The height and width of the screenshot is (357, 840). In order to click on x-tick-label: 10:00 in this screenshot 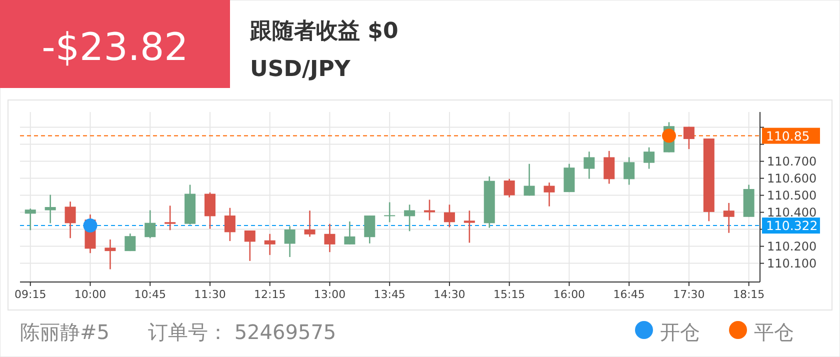, I will do `click(90, 294)`.